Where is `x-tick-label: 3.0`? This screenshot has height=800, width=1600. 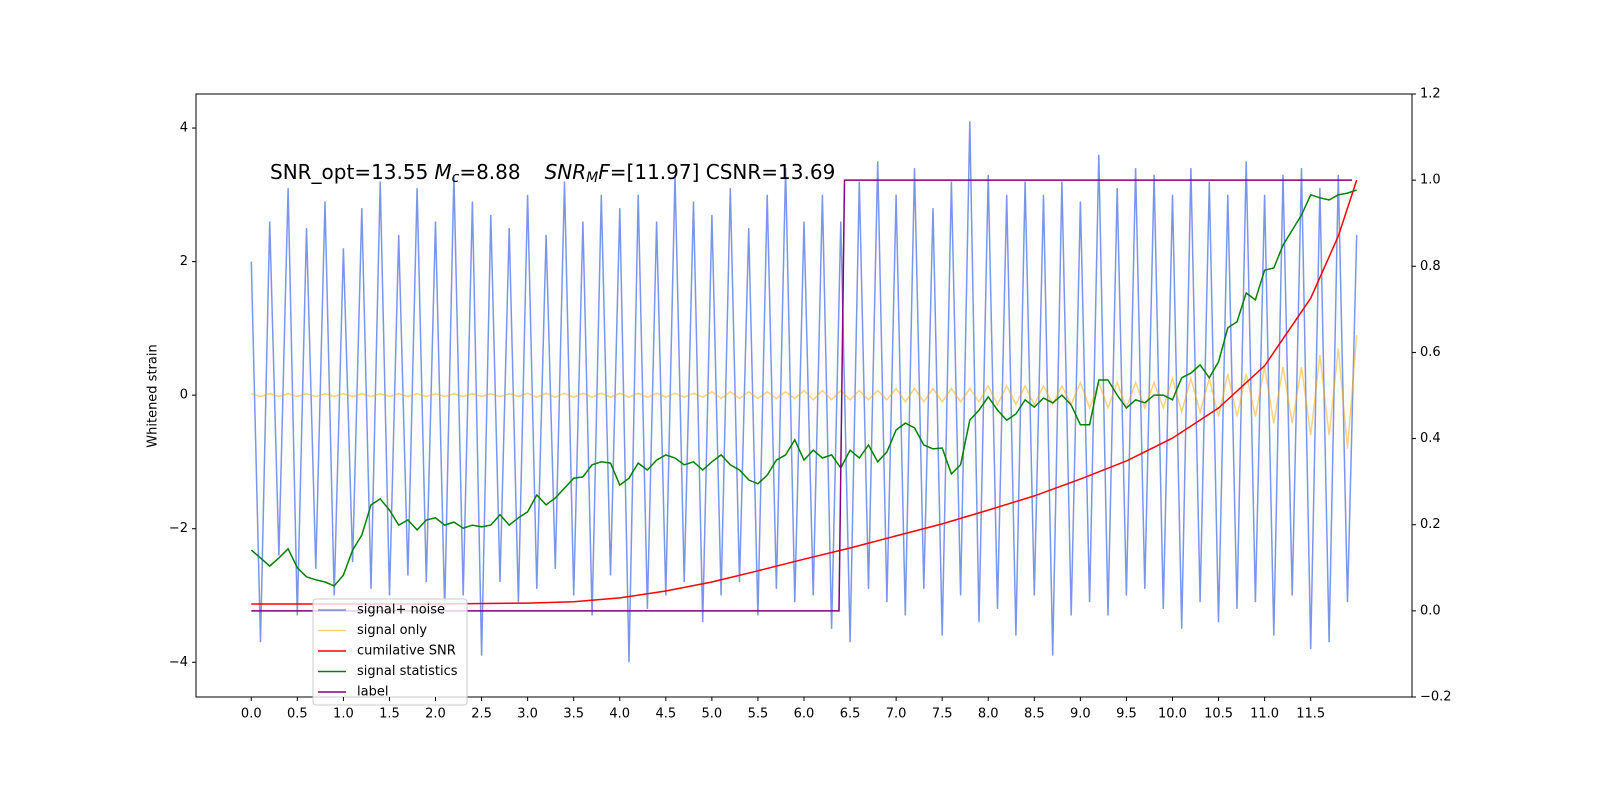 x-tick-label: 3.0 is located at coordinates (527, 714).